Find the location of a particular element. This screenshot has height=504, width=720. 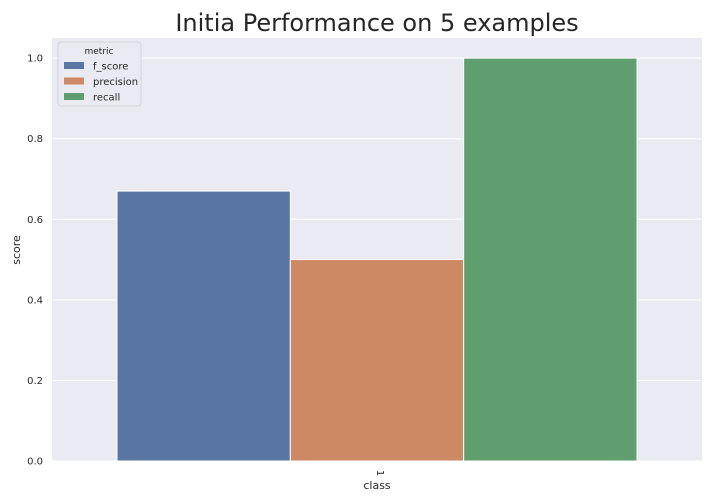

y-tick-label: 0.6 is located at coordinates (35, 220).